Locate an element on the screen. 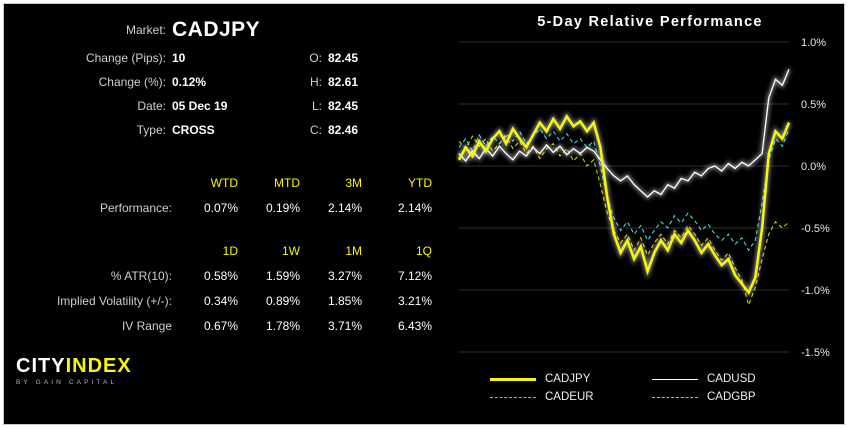 This screenshot has width=848, height=428. atr-value-1d: 0.58% is located at coordinates (220, 275).